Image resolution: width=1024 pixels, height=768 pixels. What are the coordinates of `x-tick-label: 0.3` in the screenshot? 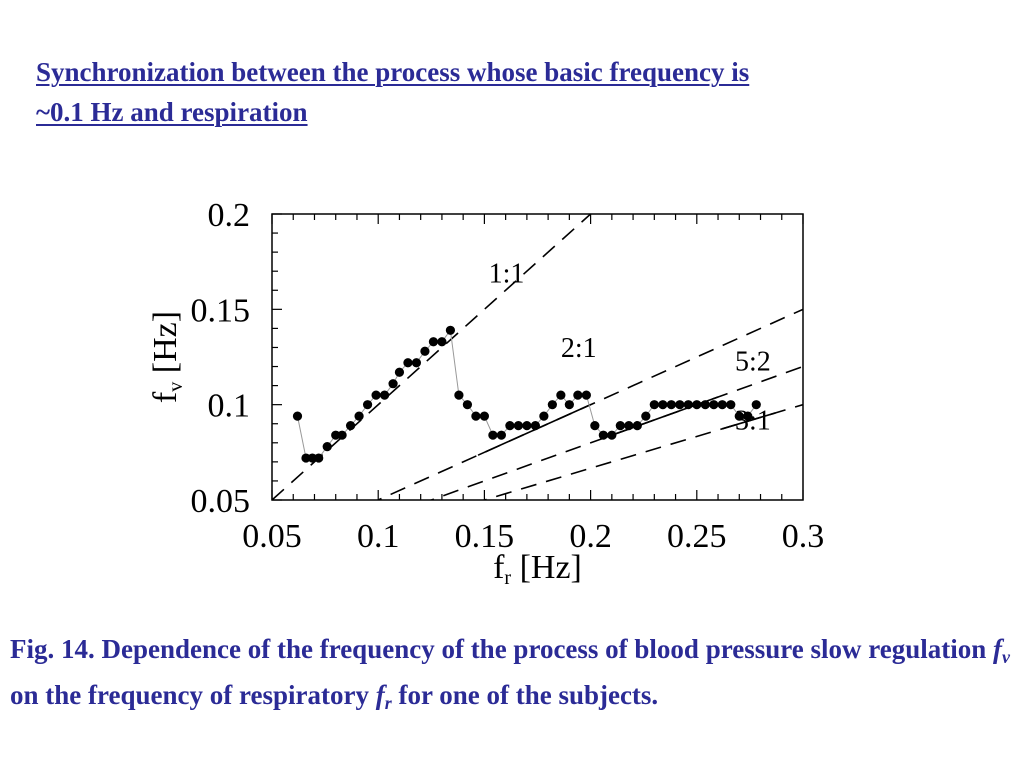 It's located at (803, 536).